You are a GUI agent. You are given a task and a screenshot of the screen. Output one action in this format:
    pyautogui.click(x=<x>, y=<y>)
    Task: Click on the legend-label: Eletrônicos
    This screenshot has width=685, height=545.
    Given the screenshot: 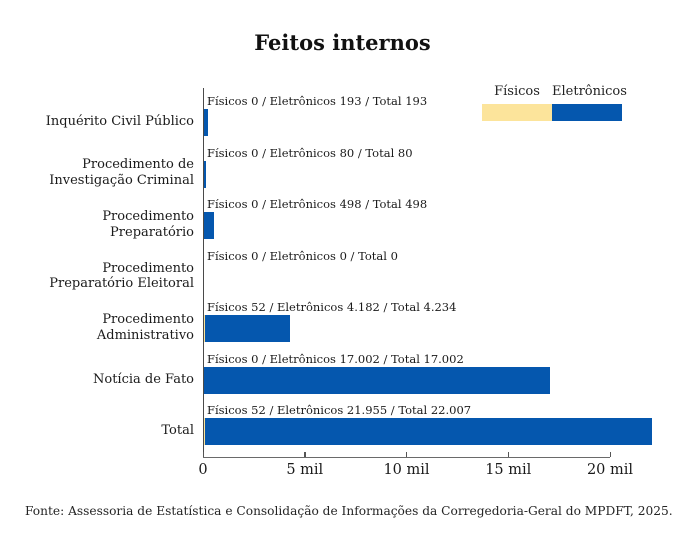 What is the action you would take?
    pyautogui.click(x=589, y=91)
    